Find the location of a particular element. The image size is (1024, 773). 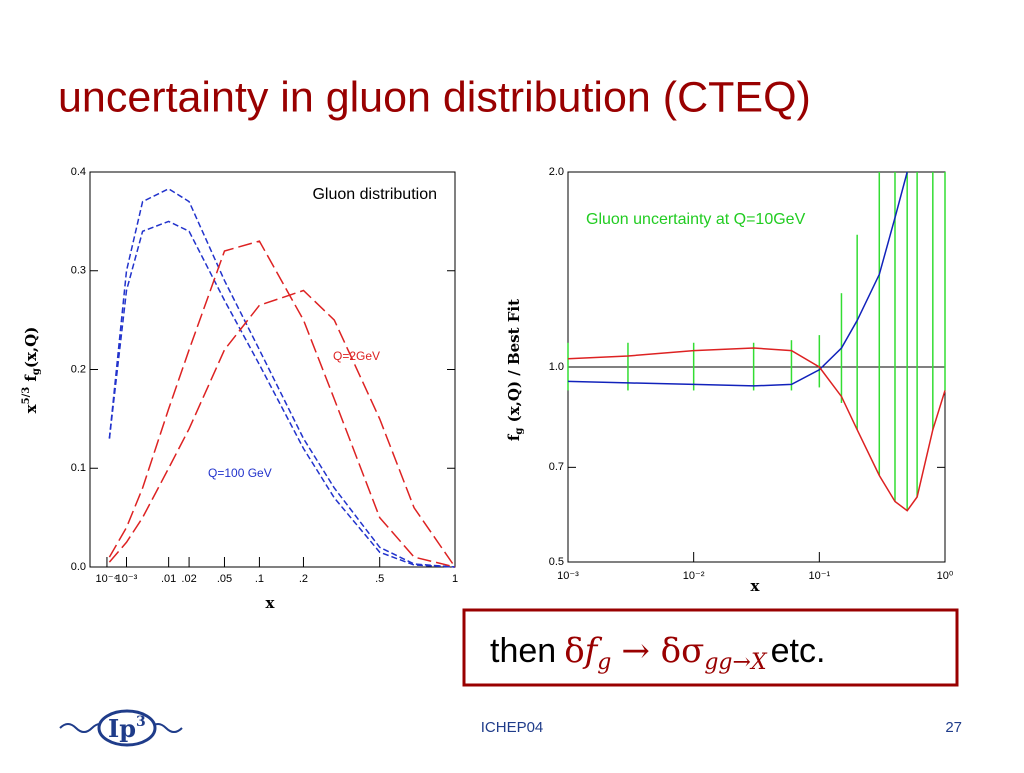

y-label-part: x is located at coordinates (31, 408).